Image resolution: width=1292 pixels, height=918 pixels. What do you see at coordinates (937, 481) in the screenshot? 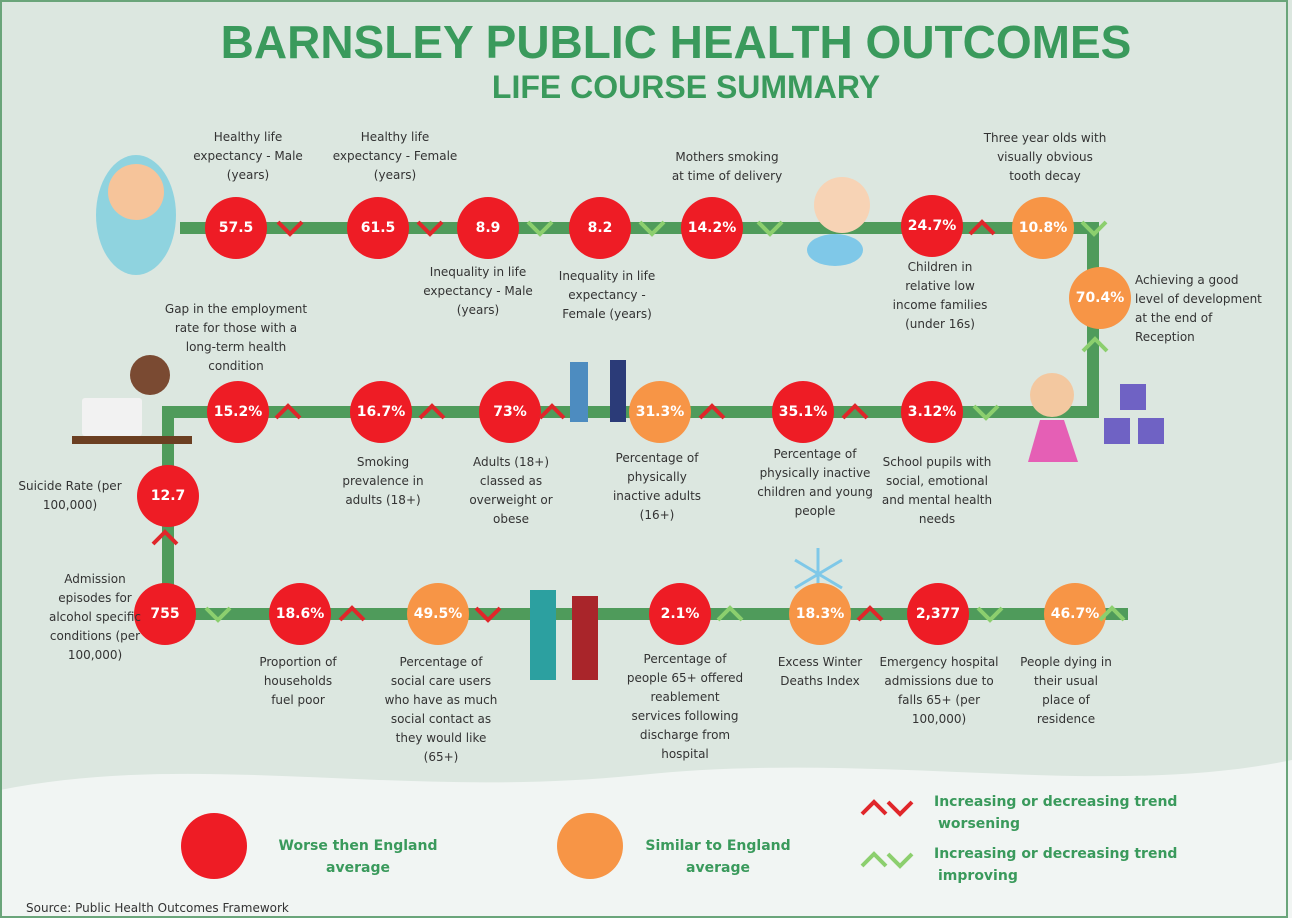
I see `indicator-label: social, emotional` at bounding box center [937, 481].